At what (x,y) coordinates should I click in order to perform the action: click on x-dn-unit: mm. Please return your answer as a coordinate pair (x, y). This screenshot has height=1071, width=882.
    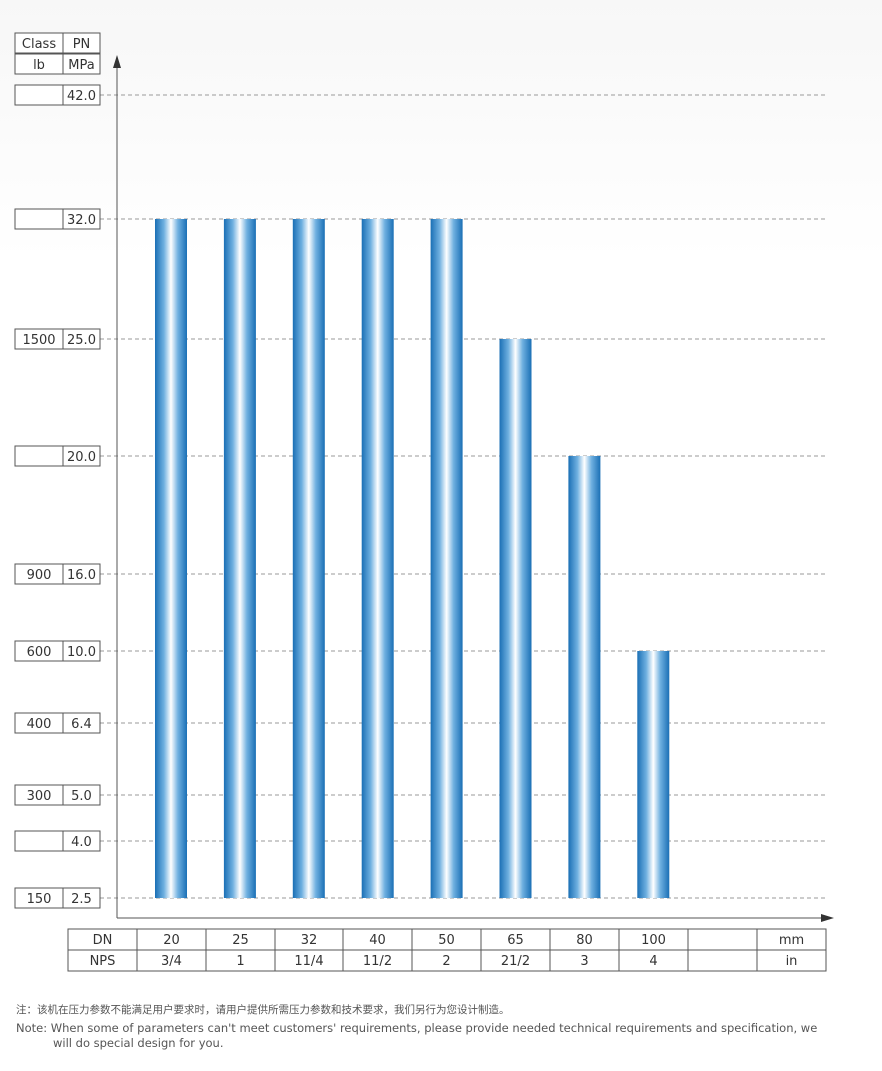
    Looking at the image, I should click on (791, 940).